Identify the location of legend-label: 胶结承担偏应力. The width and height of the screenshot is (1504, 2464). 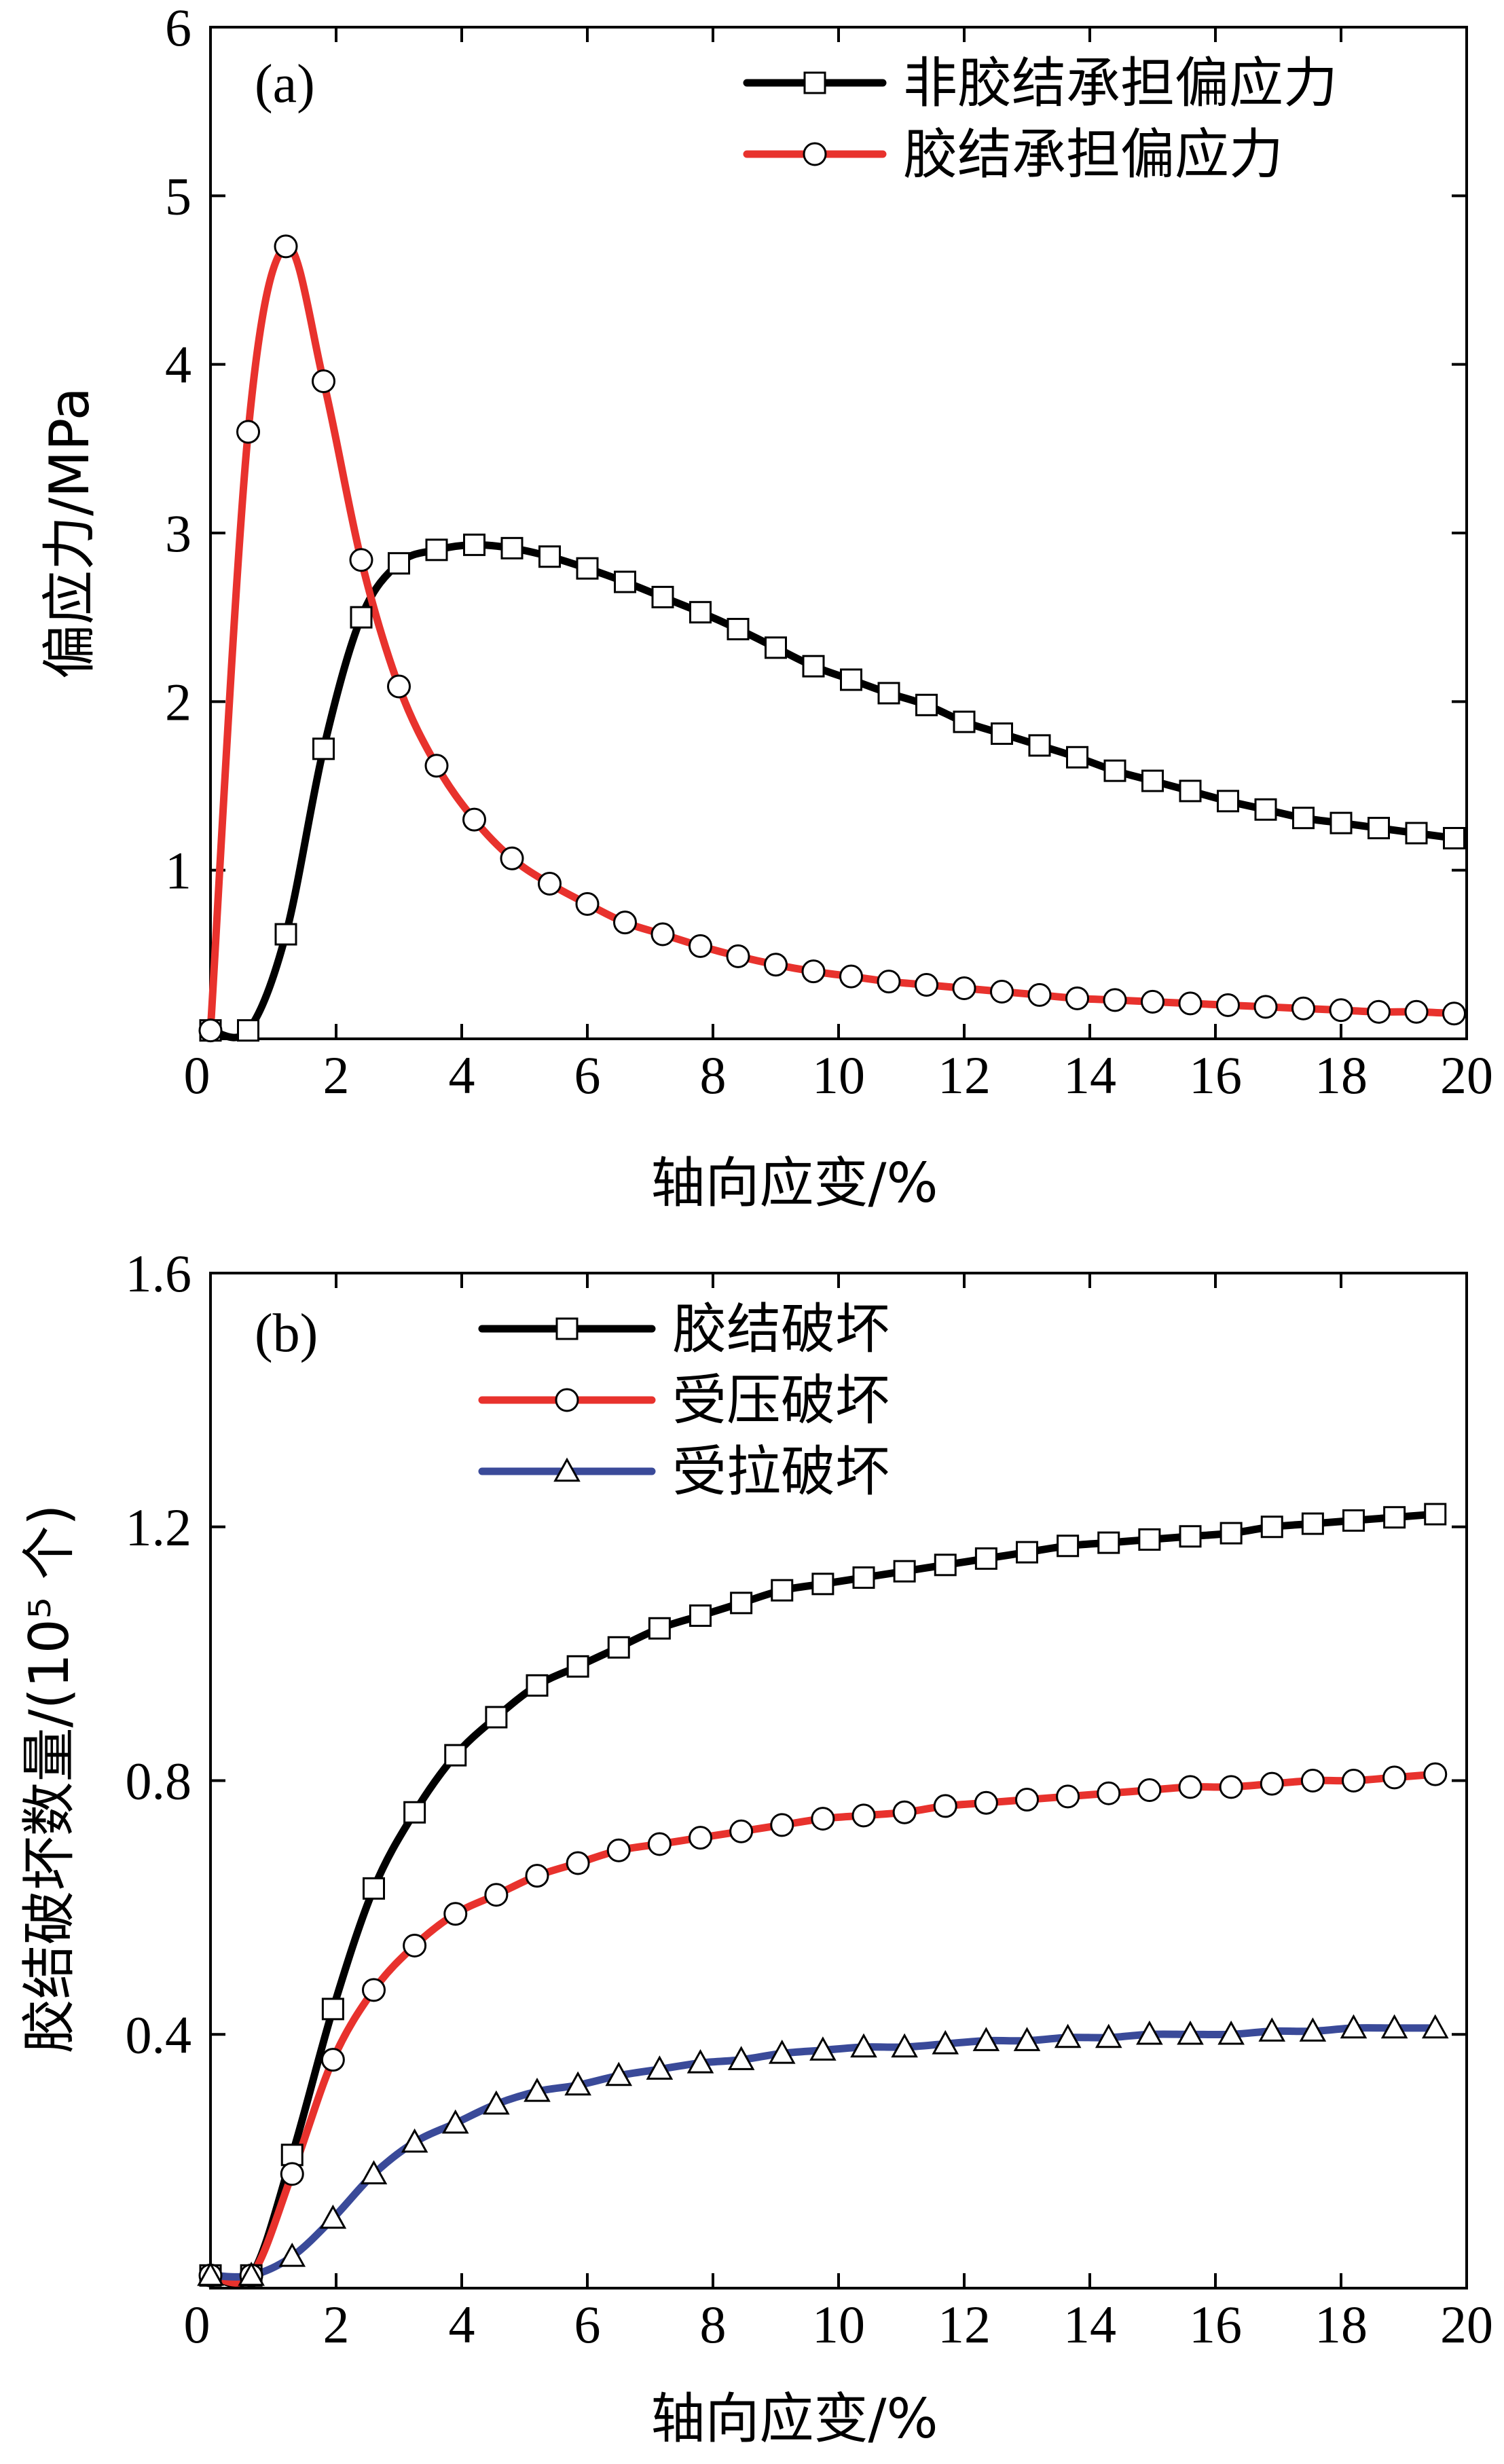
(1093, 154).